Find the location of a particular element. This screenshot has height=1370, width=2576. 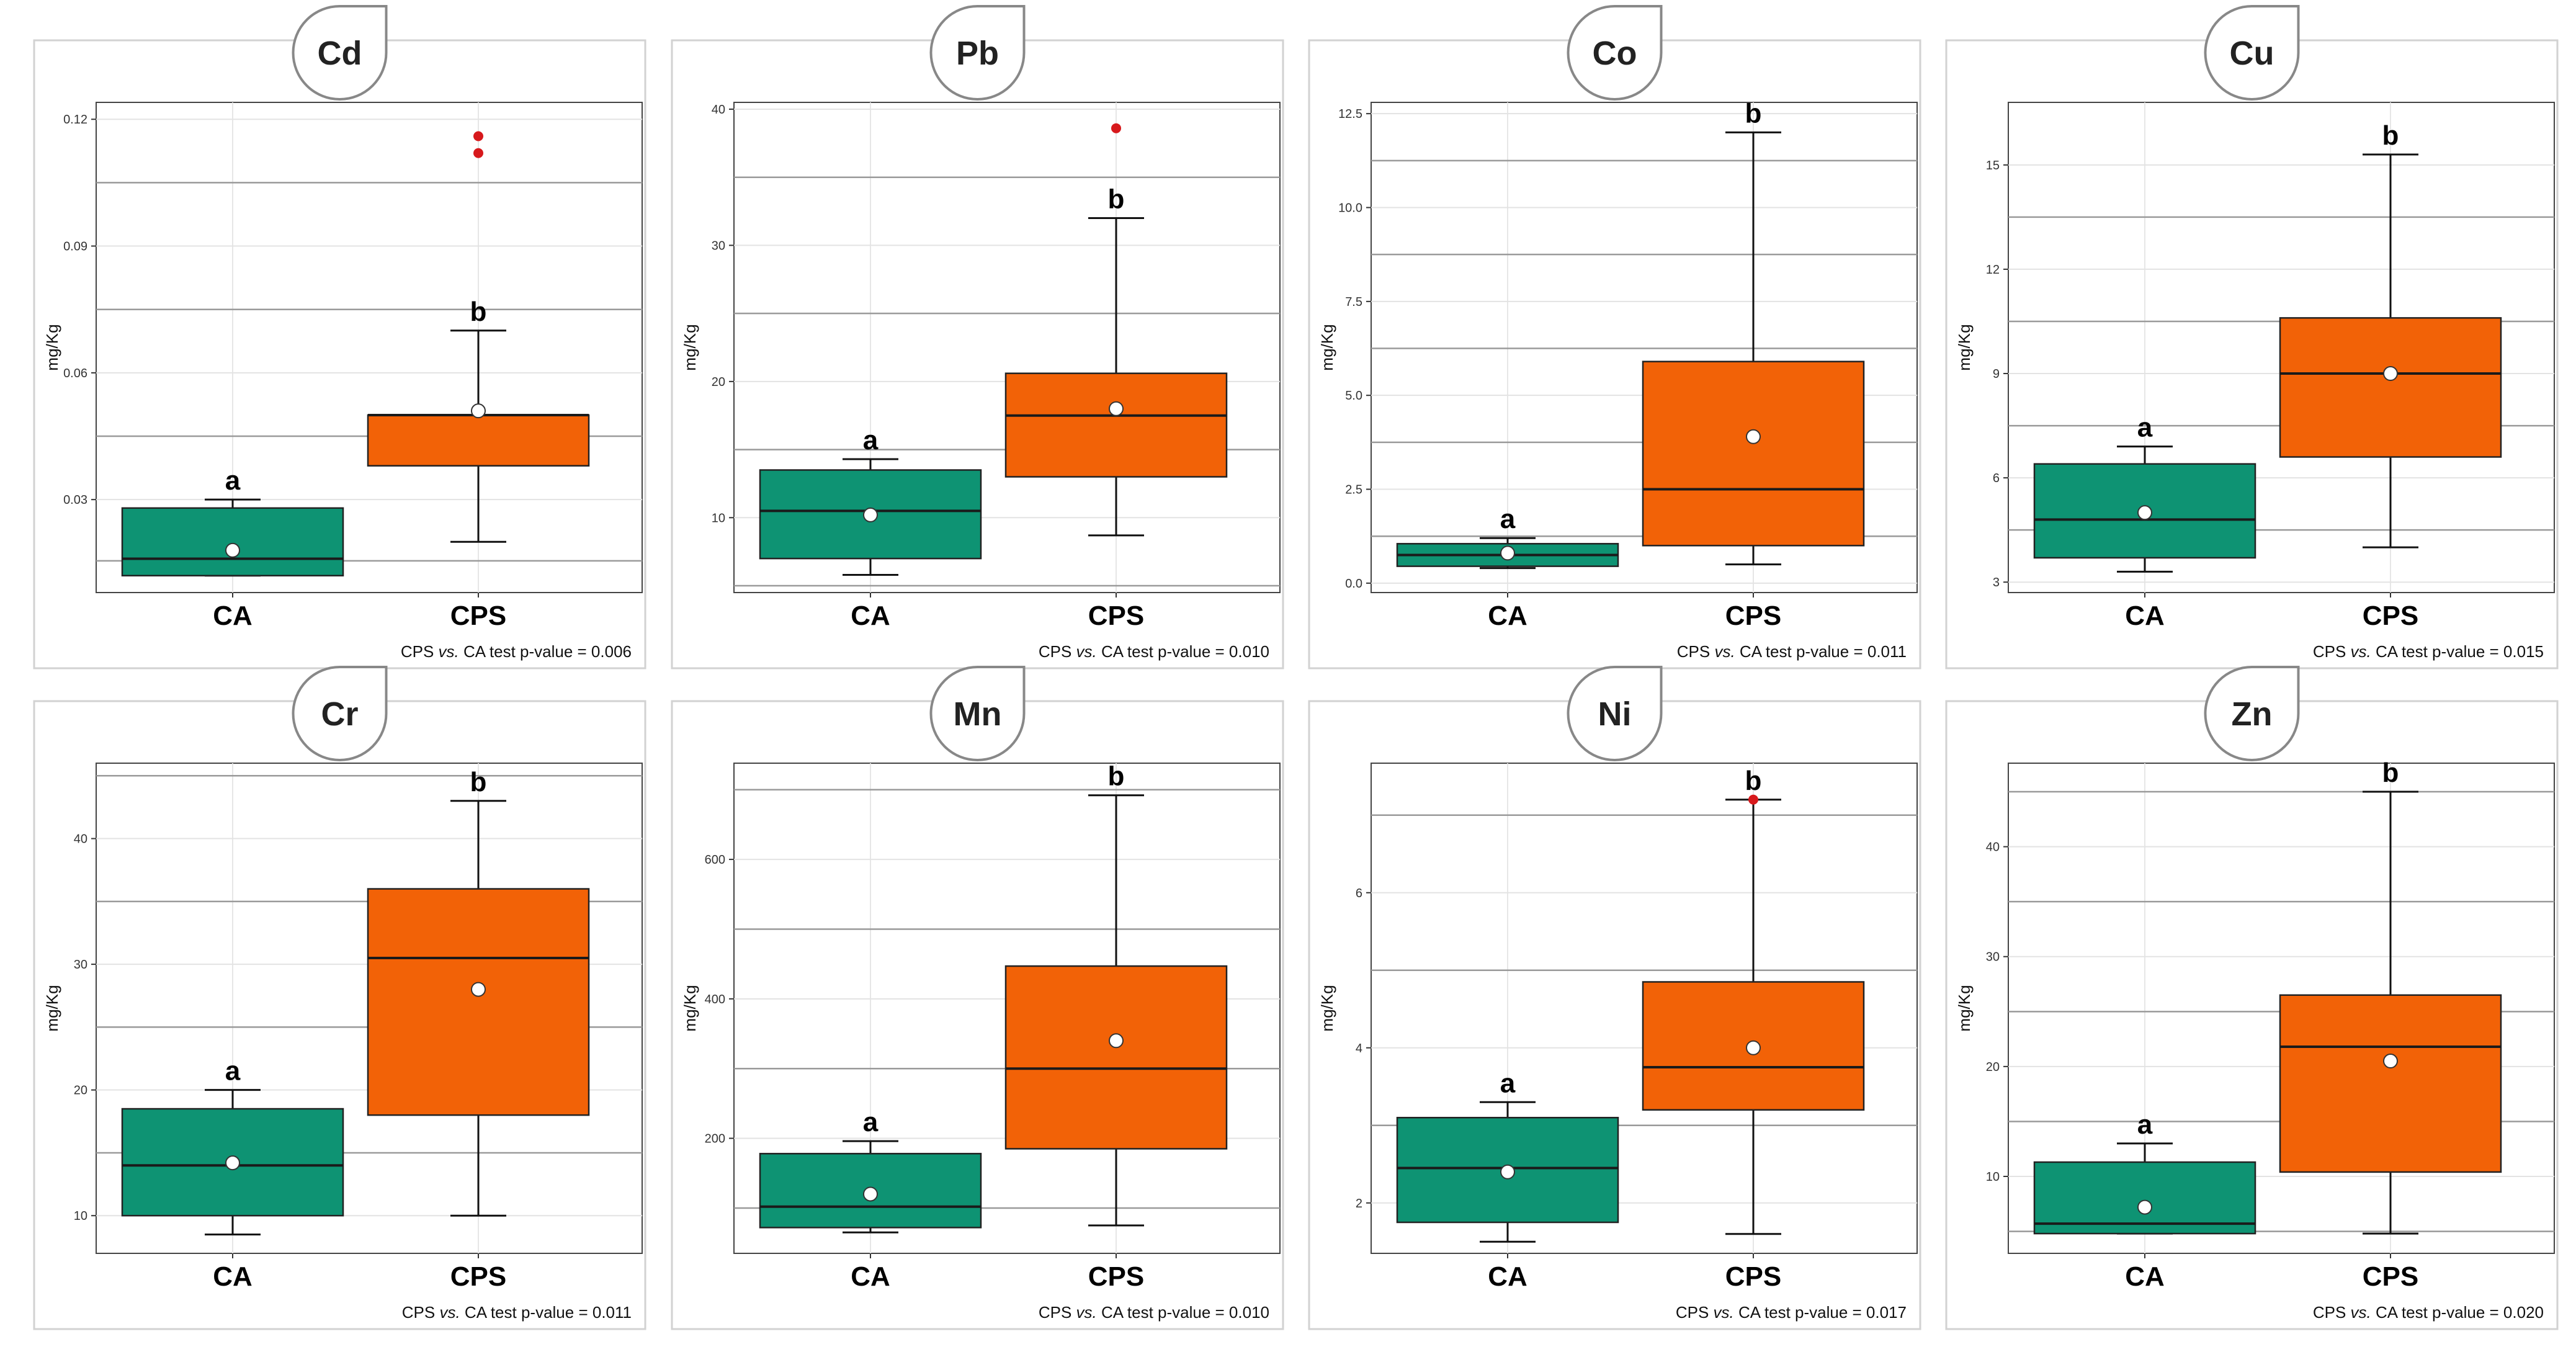

caption-suffix: CA test p-value = 0.006 is located at coordinates (545, 652).